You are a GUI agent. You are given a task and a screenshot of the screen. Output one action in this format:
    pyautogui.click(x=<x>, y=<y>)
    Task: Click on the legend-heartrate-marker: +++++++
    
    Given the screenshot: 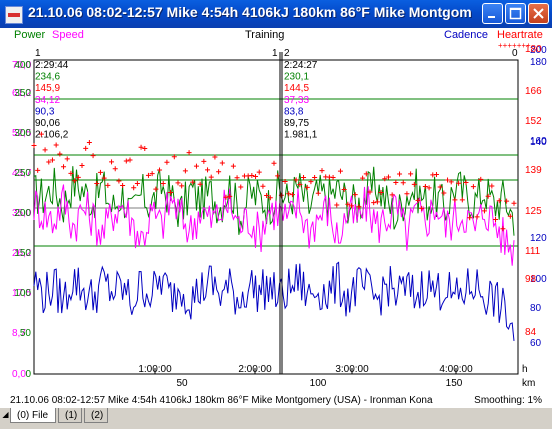 What is the action you would take?
    pyautogui.click(x=514, y=45)
    